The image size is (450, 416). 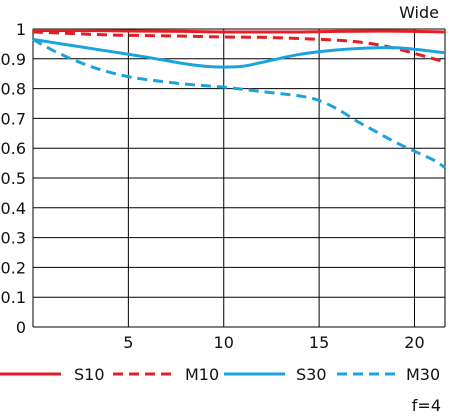 I want to click on legend-label-m10: M10, so click(x=202, y=374).